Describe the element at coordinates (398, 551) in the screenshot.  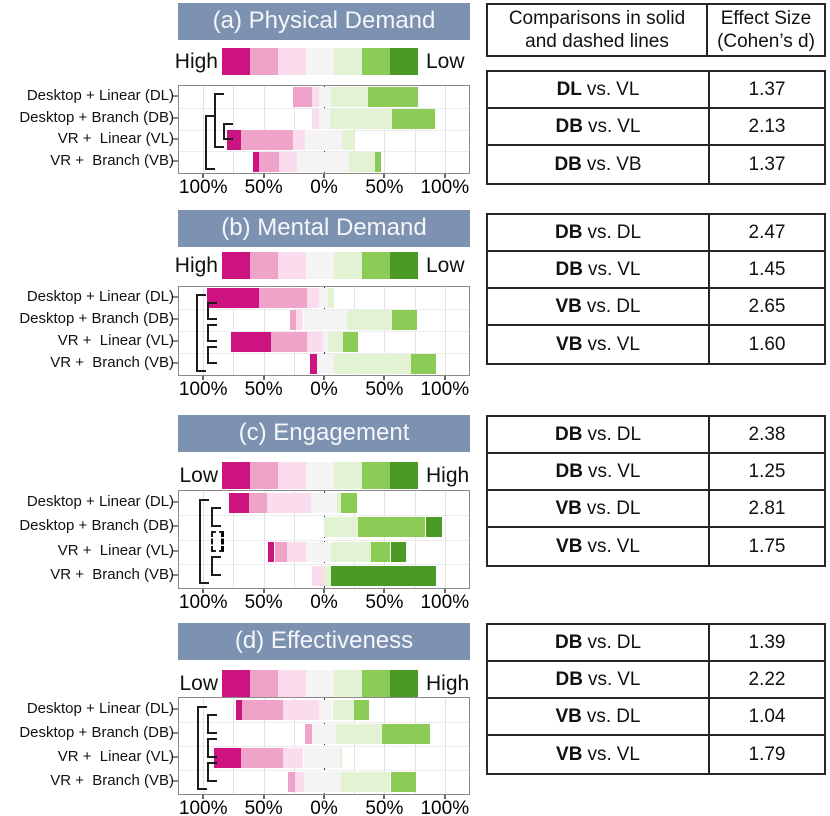
I see `bar-segment-VL-s7` at that location.